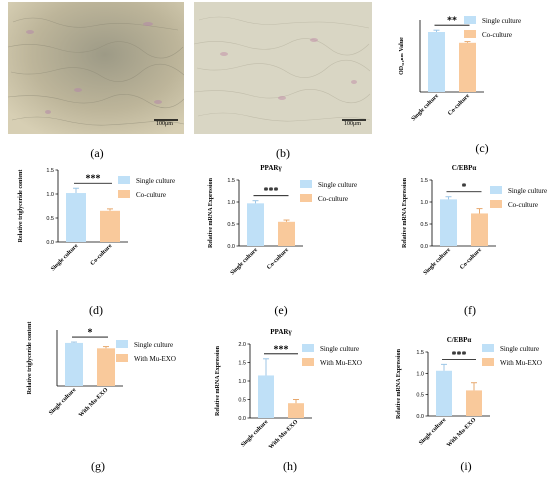 The image size is (550, 482). What do you see at coordinates (155, 359) in the screenshot?
I see `chart-g-legend-label-2: With Mu-EXO` at bounding box center [155, 359].